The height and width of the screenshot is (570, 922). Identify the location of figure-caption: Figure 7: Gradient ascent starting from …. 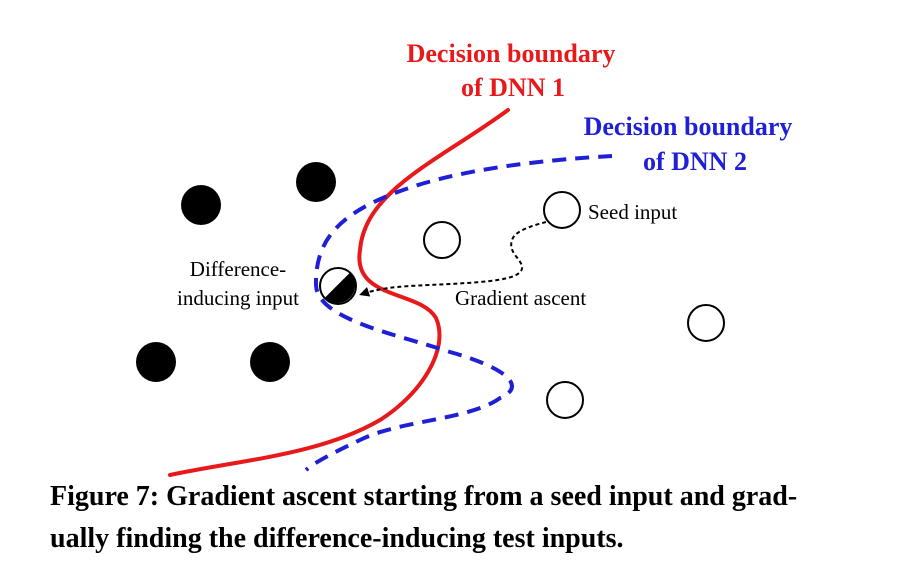
(480, 518).